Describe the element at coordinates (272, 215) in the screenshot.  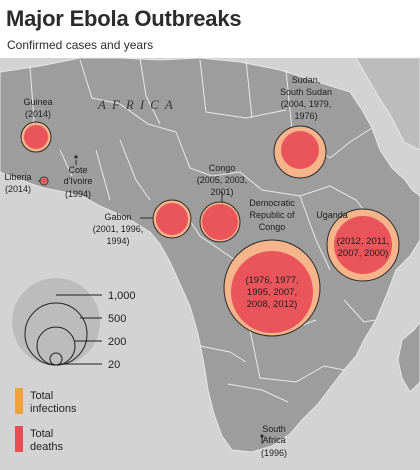
I see `drc-label-line2: Republic of` at that location.